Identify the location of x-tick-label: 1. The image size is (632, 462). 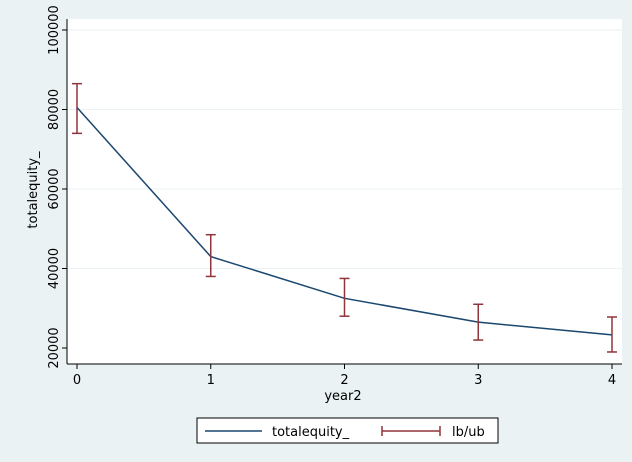
(211, 380).